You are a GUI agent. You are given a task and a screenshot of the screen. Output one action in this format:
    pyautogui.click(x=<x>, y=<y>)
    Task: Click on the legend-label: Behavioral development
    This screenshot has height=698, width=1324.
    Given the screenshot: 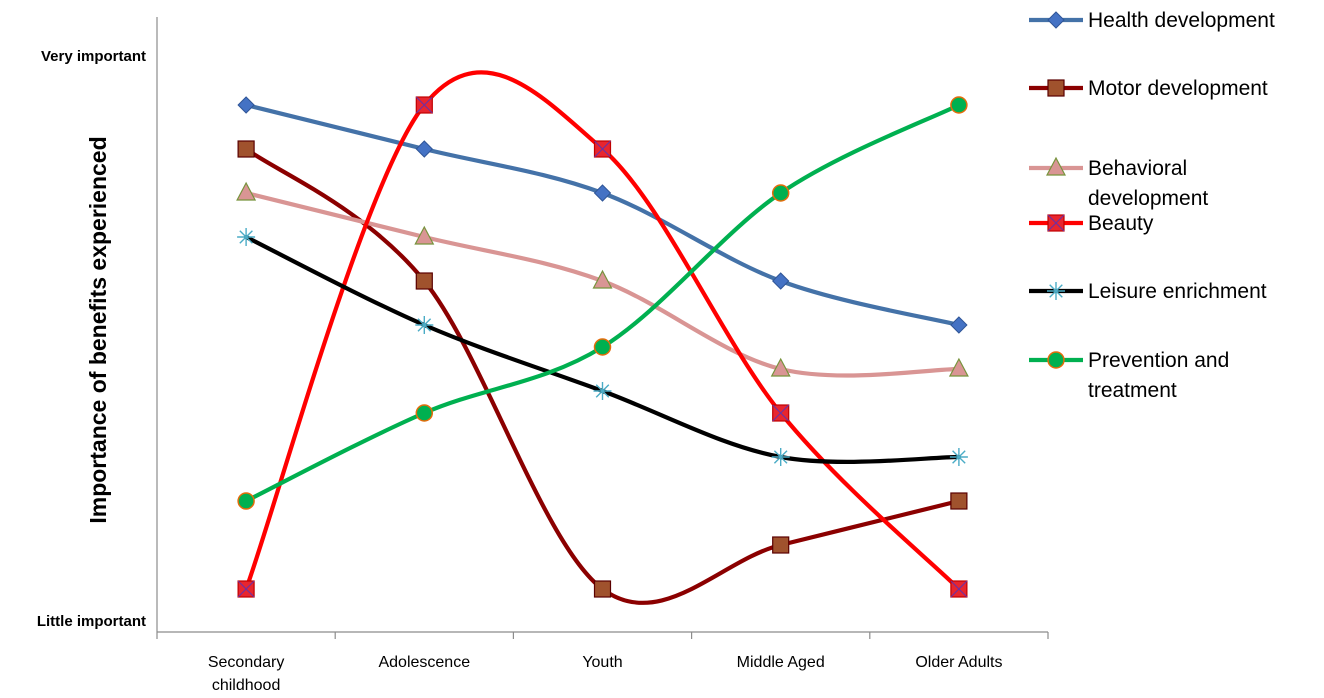 What is the action you would take?
    pyautogui.click(x=1148, y=183)
    